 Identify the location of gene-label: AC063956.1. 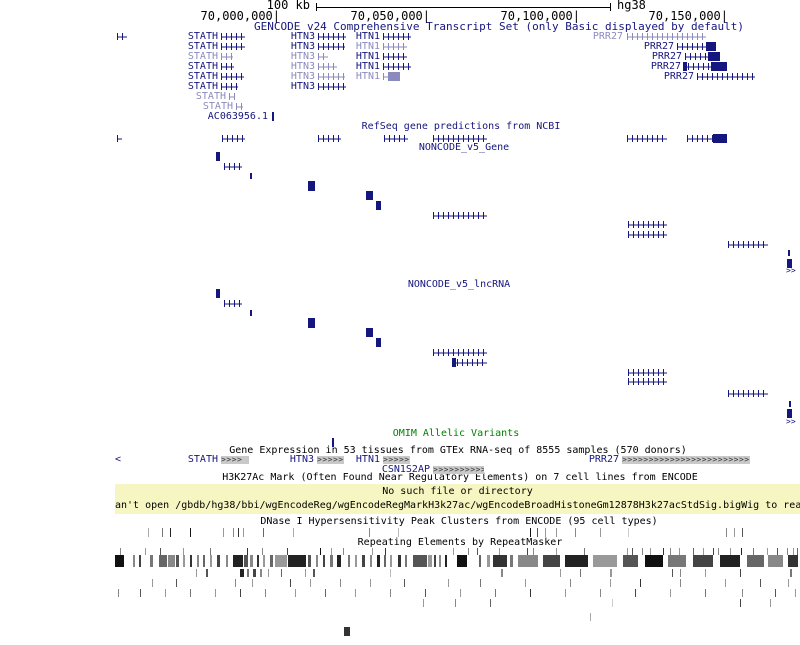
(237, 116).